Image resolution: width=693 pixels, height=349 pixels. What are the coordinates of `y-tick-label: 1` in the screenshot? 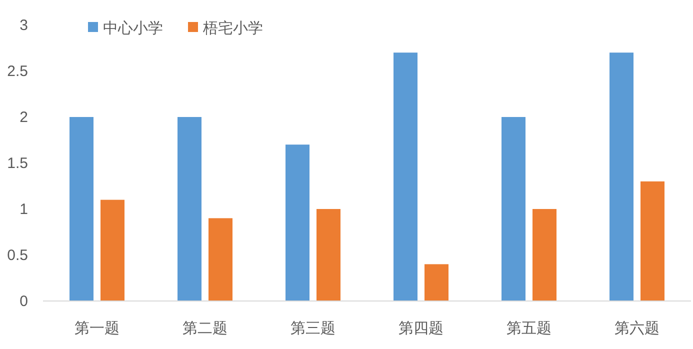 It's located at (24, 209).